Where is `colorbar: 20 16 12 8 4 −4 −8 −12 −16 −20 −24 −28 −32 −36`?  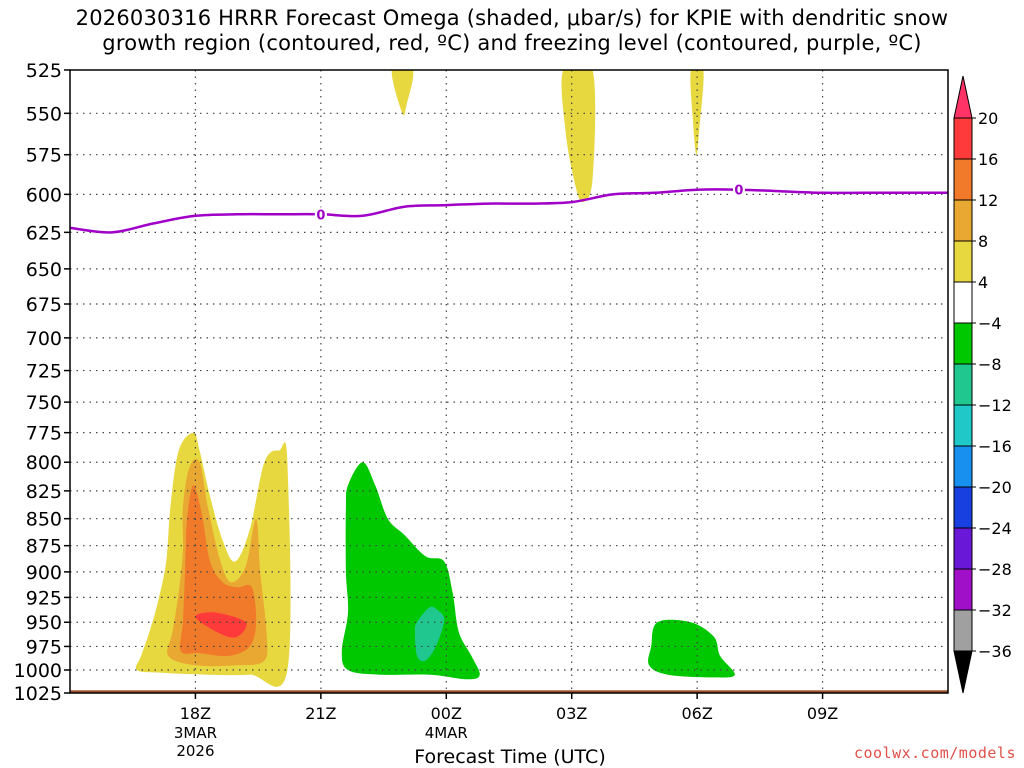 colorbar: 20 16 12 8 4 −4 −8 −12 −16 −20 −24 −28 −32 −36 is located at coordinates (982, 384).